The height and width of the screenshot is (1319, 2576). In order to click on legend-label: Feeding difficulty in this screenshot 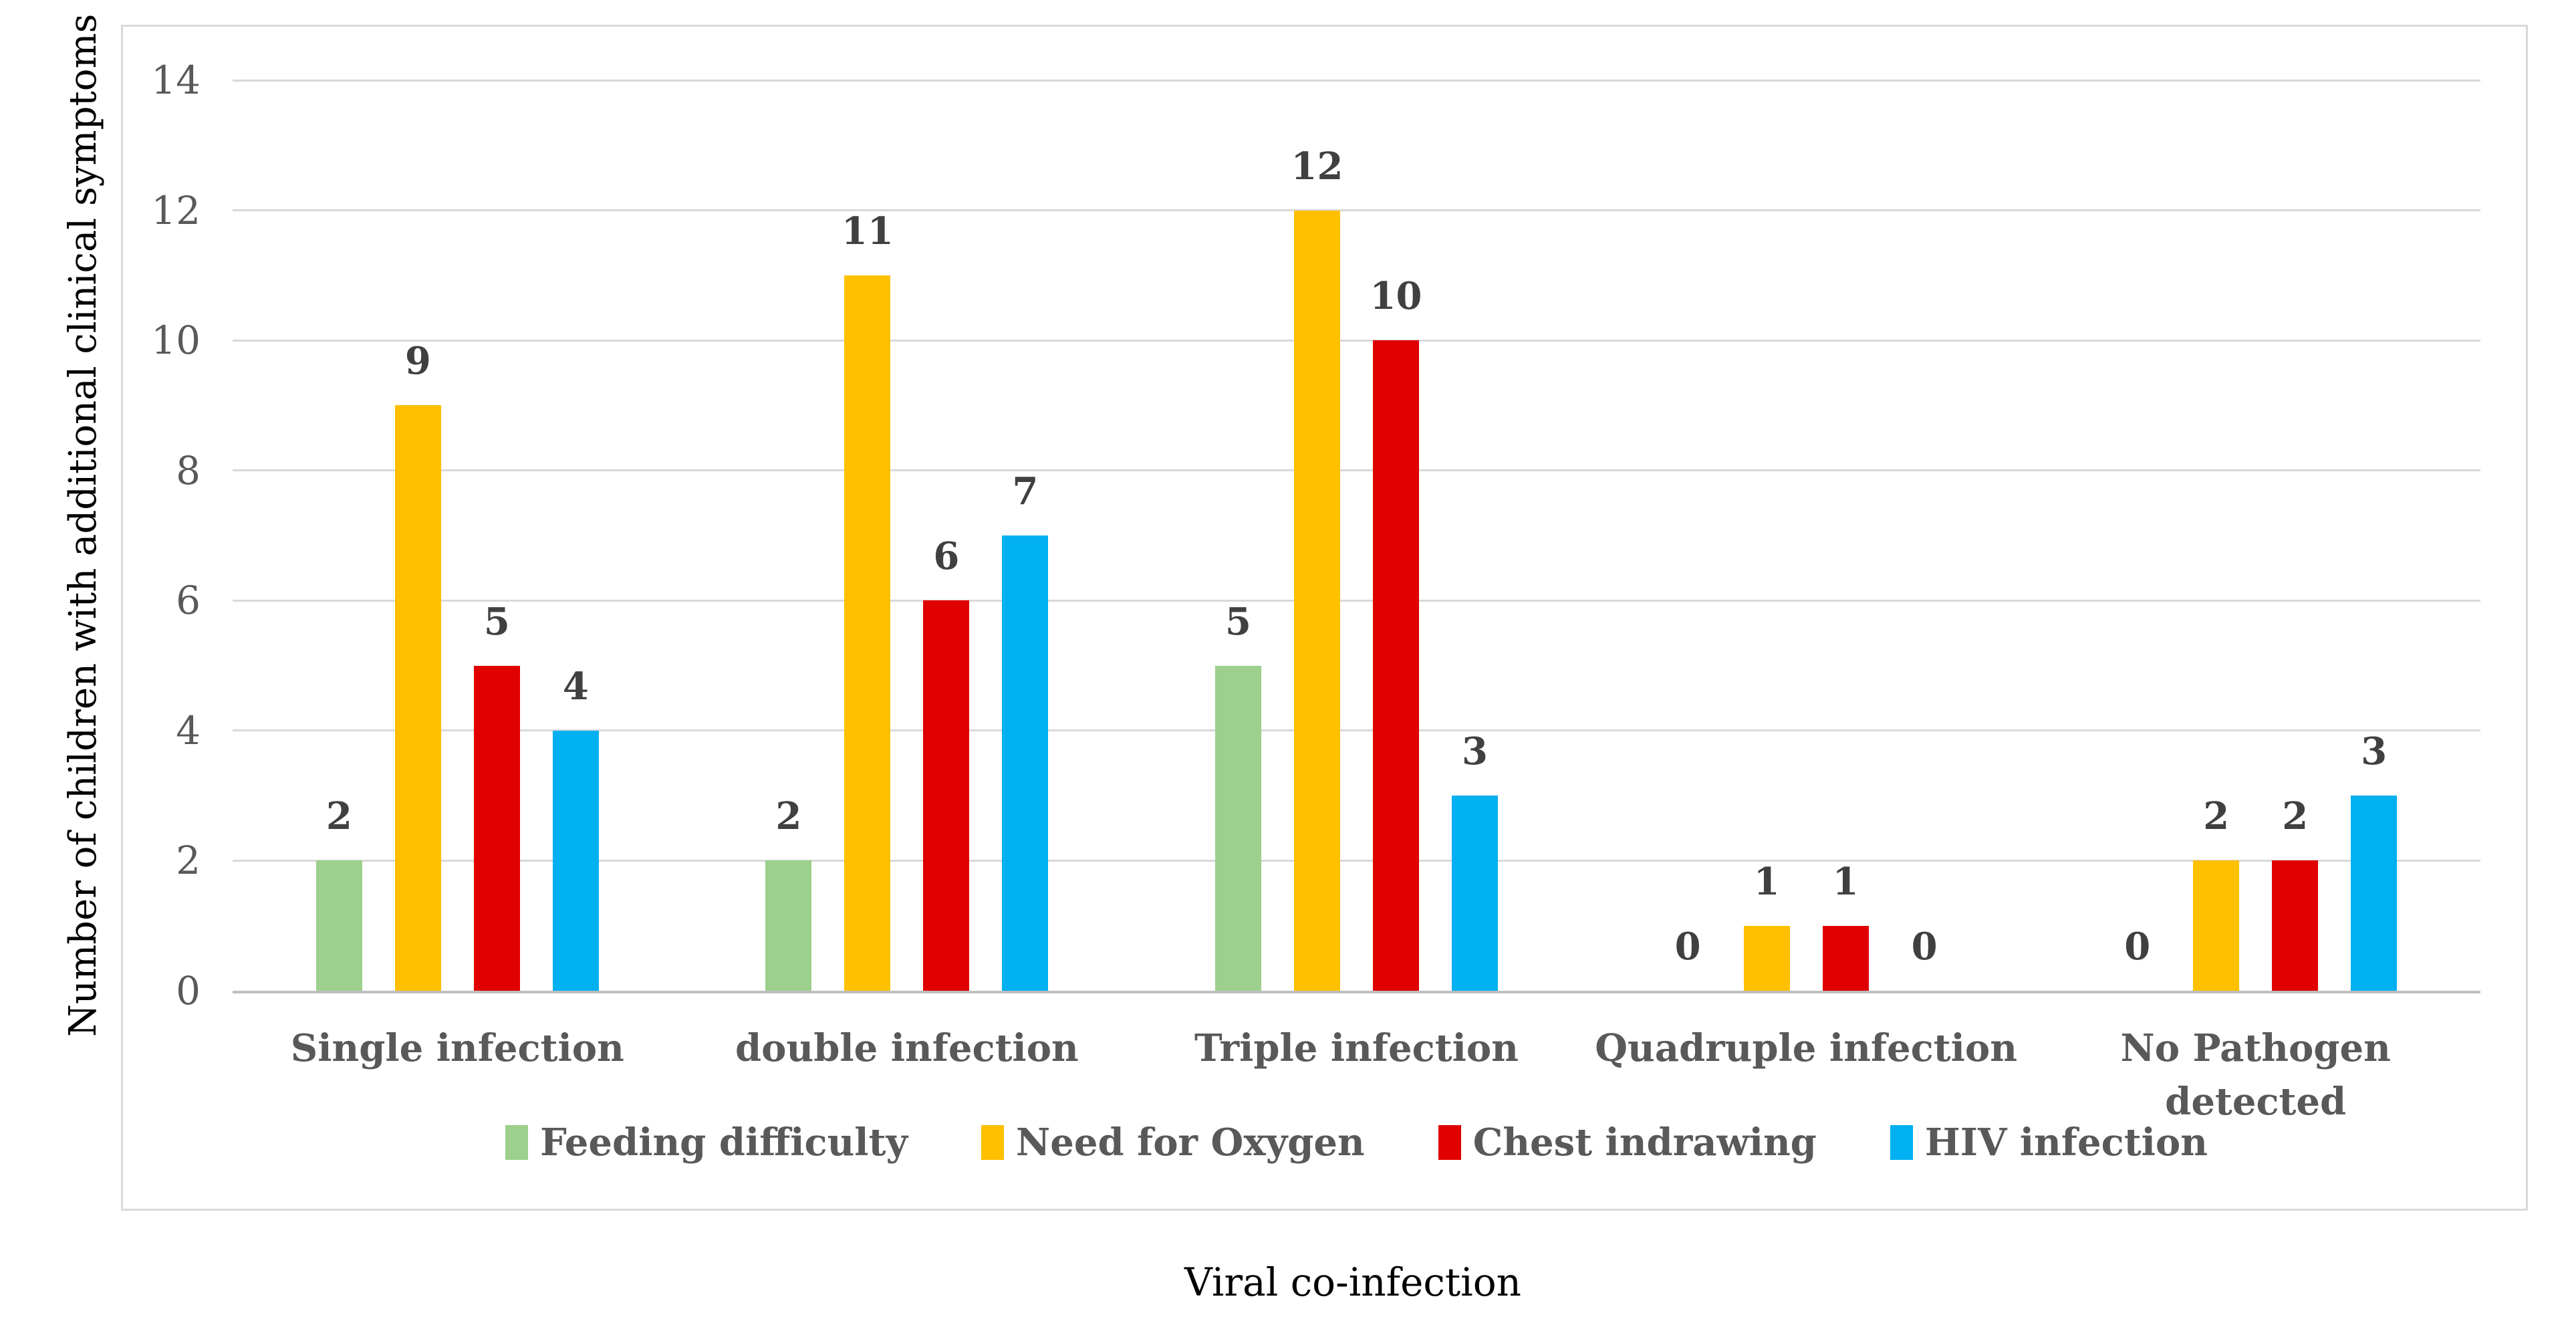, I will do `click(724, 1142)`.